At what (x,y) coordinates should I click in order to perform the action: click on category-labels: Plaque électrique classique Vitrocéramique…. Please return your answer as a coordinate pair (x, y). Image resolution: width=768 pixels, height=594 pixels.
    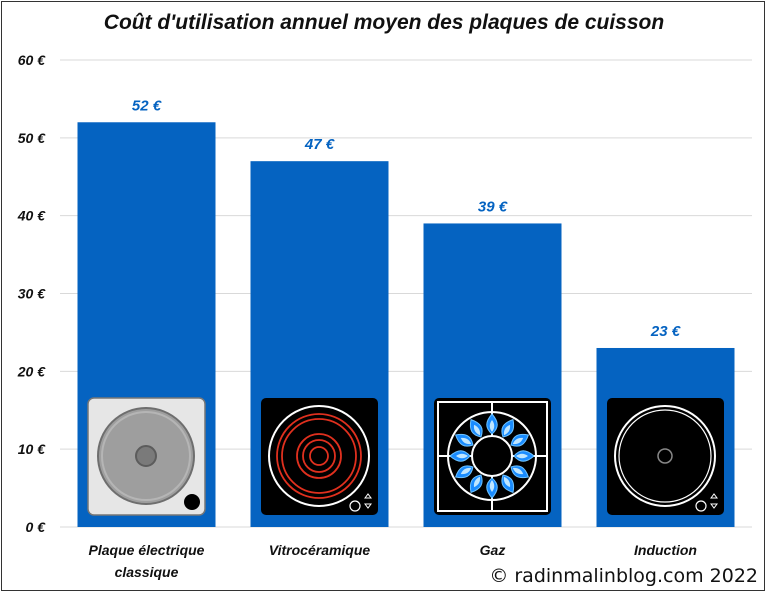
    Looking at the image, I should click on (393, 561).